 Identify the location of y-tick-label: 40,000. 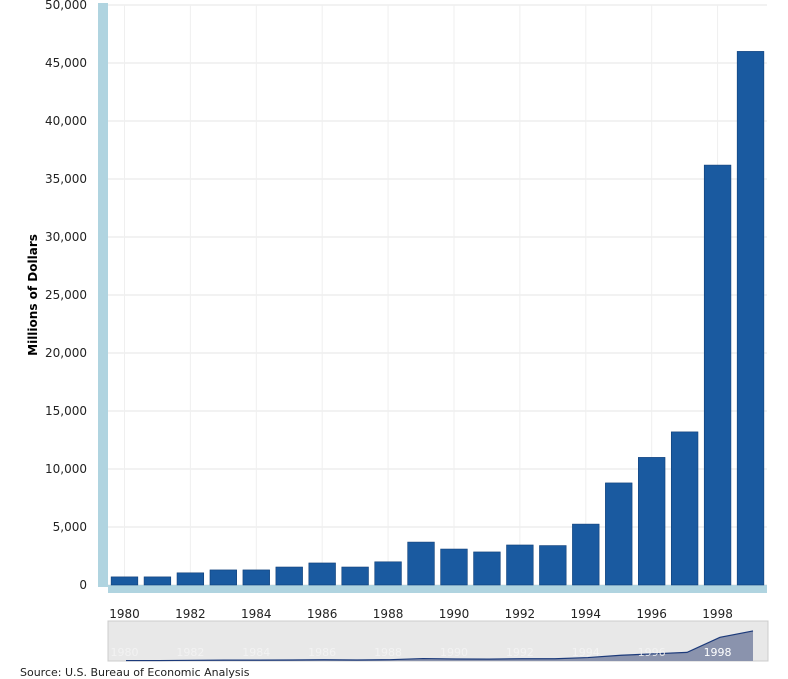
(66, 121).